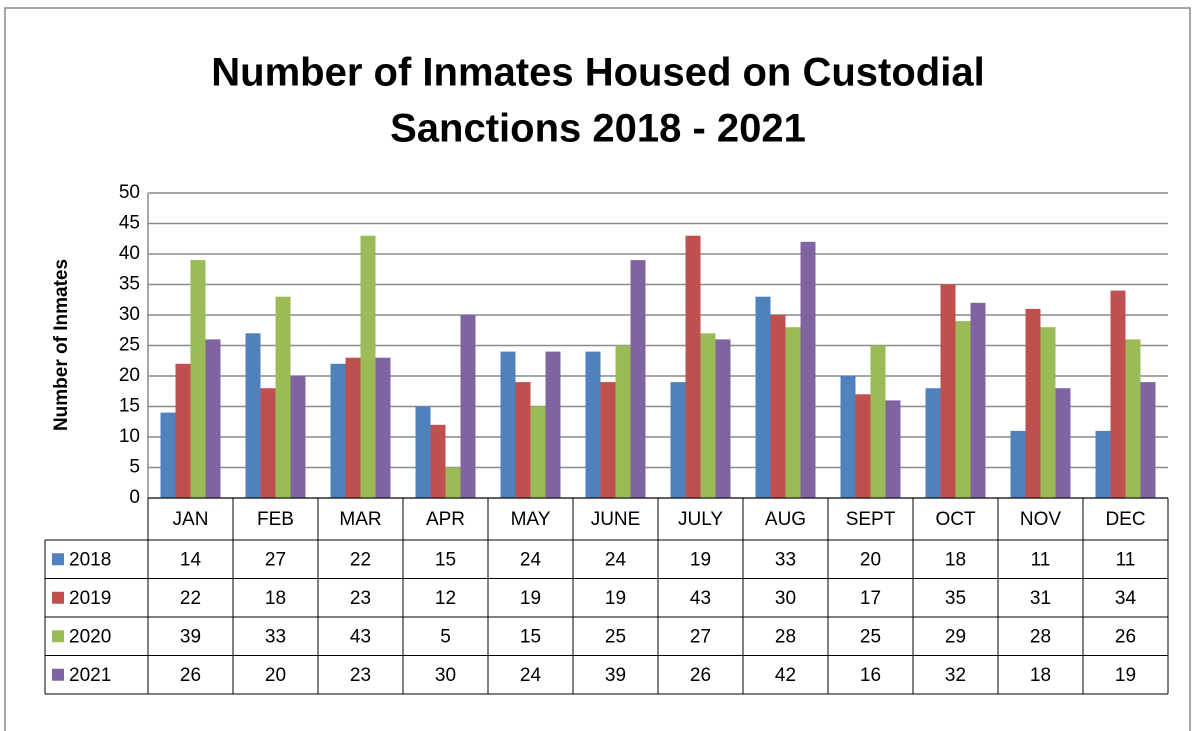  What do you see at coordinates (275, 675) in the screenshot?
I see `table-value: 20` at bounding box center [275, 675].